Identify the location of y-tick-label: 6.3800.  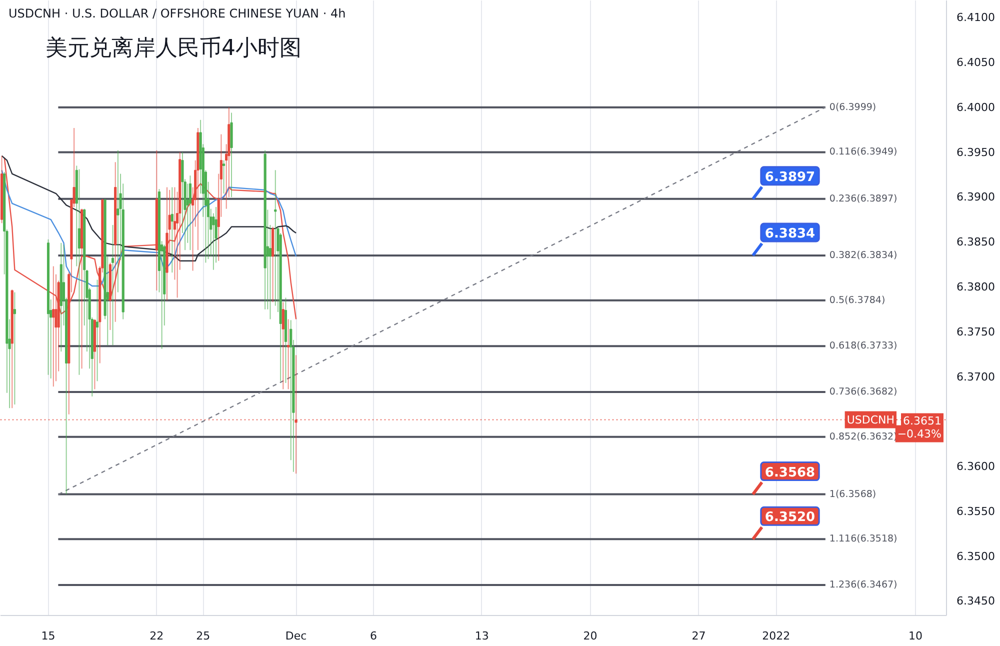
(975, 287).